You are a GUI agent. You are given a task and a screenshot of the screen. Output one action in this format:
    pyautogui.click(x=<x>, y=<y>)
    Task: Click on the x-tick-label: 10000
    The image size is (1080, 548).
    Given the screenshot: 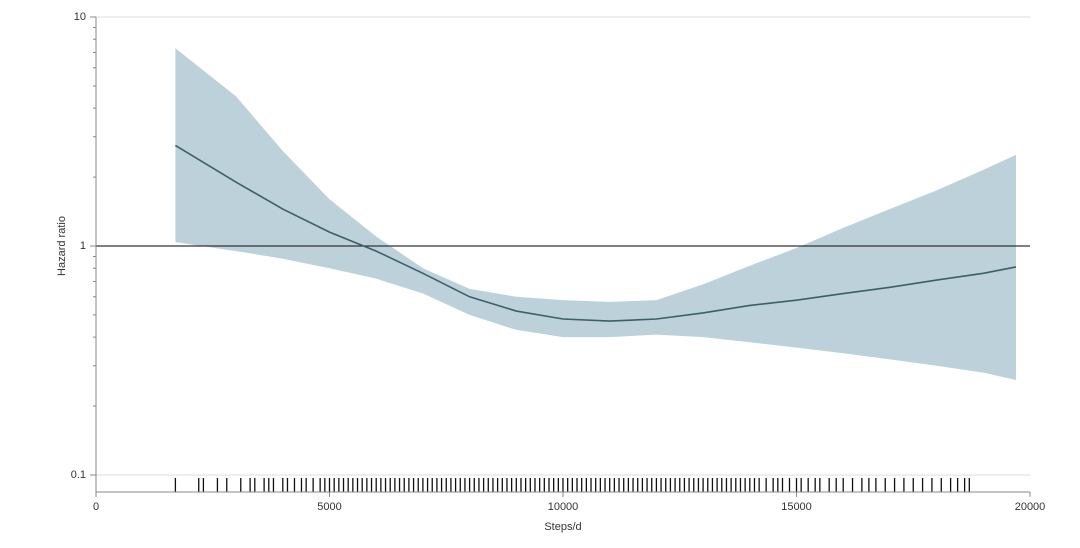 What is the action you would take?
    pyautogui.click(x=563, y=507)
    